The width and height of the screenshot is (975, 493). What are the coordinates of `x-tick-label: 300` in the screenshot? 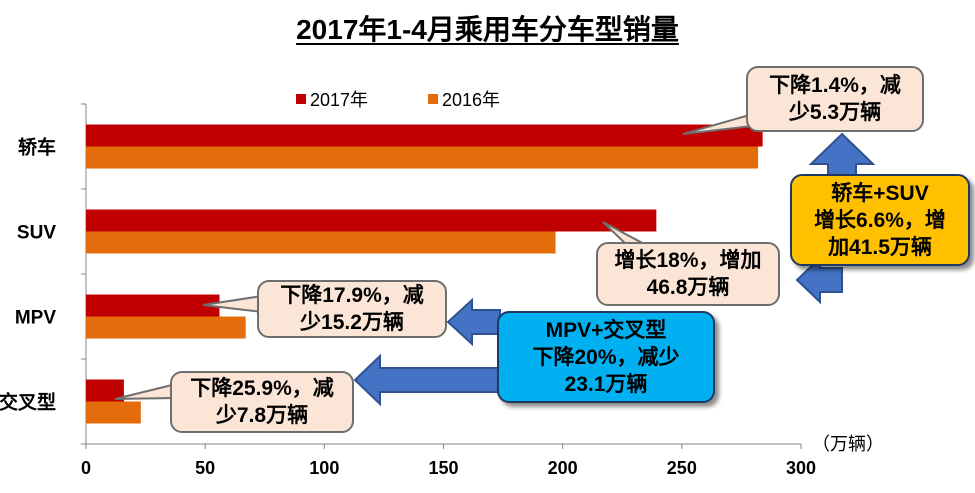 It's located at (801, 468).